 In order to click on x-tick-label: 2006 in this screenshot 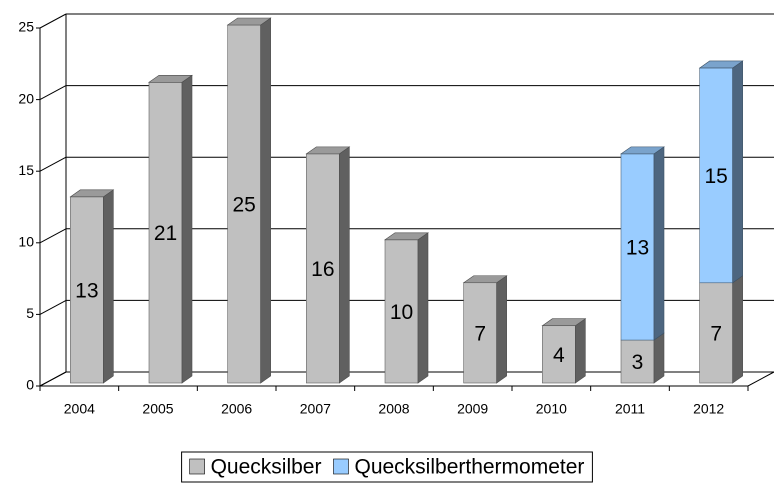, I will do `click(236, 409)`.